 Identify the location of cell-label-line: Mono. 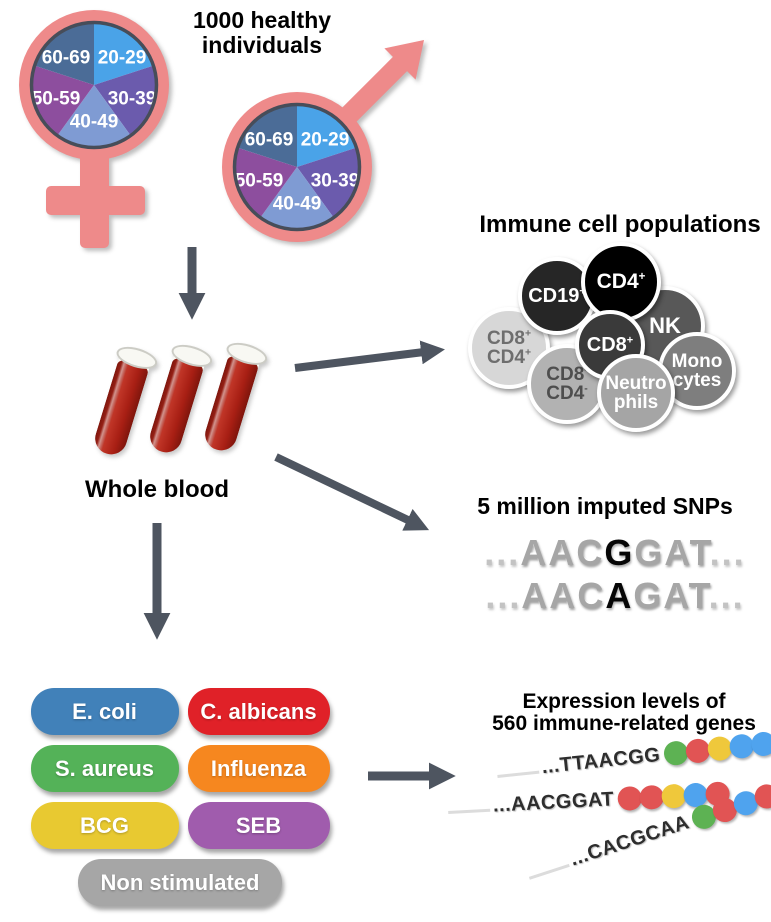
(697, 361).